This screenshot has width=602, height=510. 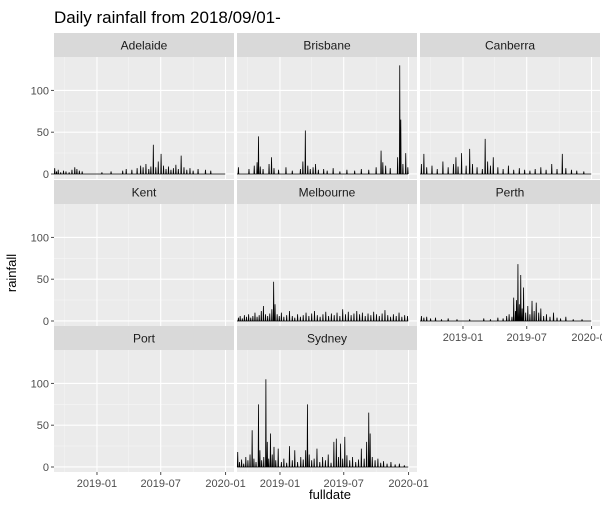 I want to click on facet-label-melbourne: Melbourne, so click(x=327, y=193).